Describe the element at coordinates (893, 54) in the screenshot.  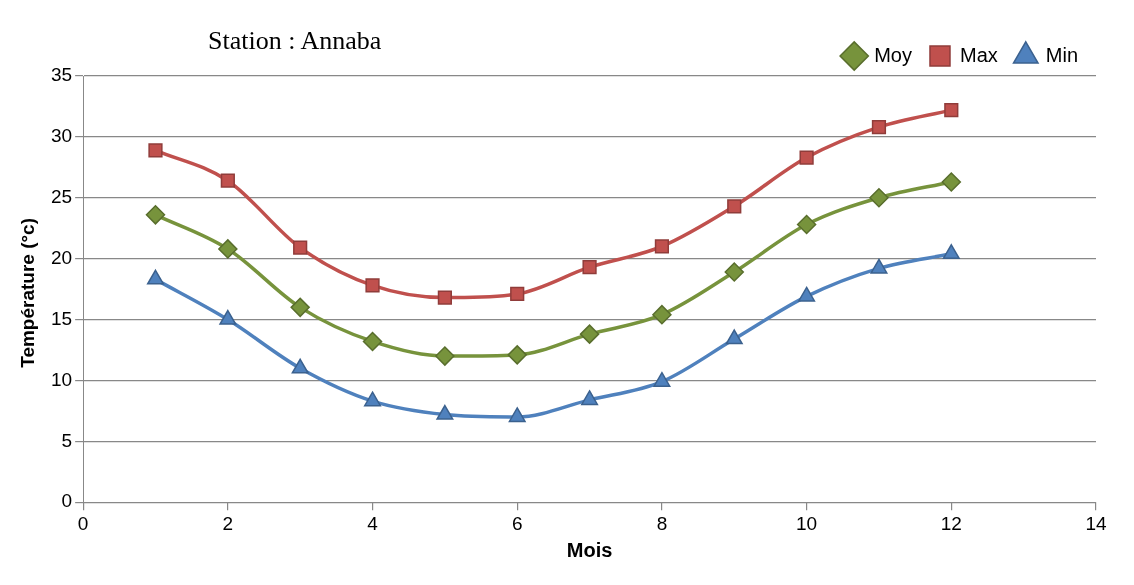
I see `legend-label: Moy` at that location.